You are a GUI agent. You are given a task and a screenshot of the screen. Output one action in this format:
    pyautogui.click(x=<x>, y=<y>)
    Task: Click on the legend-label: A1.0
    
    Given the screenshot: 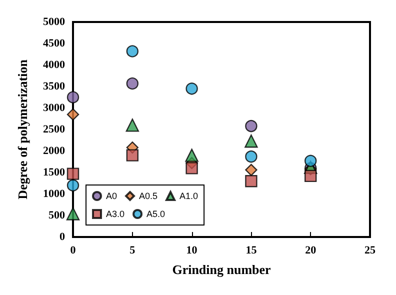 What is the action you would take?
    pyautogui.click(x=189, y=196)
    